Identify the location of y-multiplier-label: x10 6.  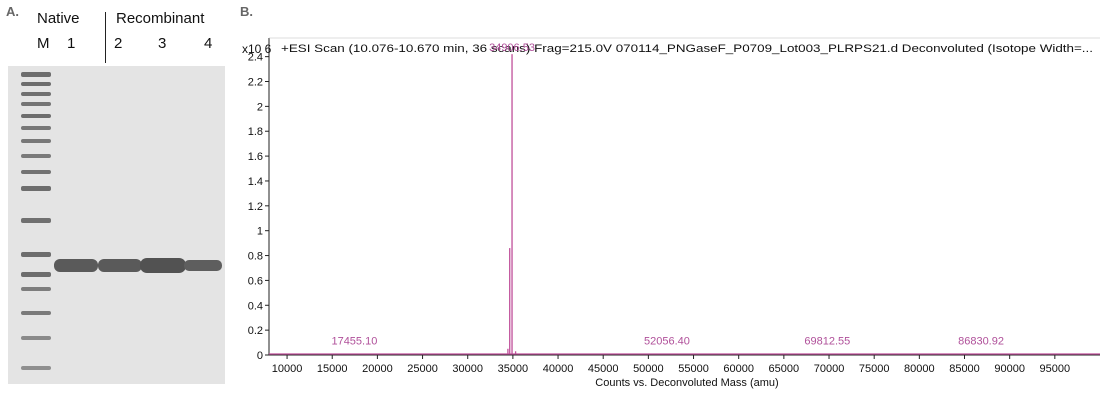
(257, 49).